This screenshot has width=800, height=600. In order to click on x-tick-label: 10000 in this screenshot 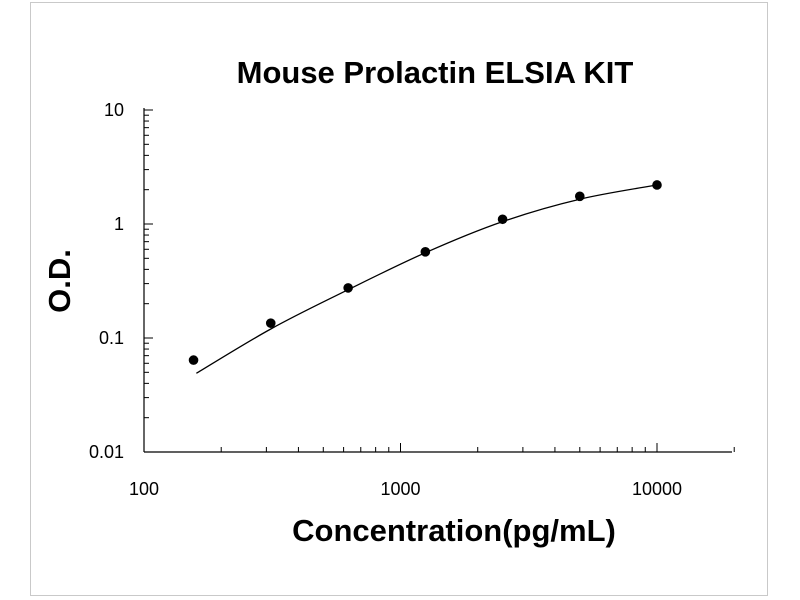, I will do `click(657, 489)`.